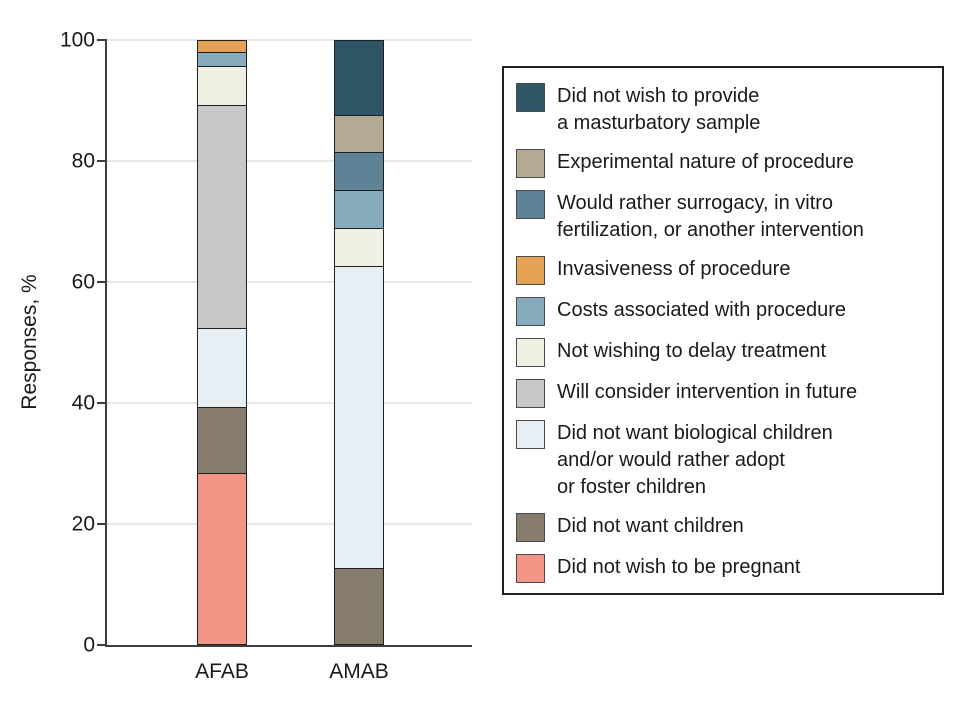  I want to click on legend-item: Invasiveness of procedure, so click(723, 270).